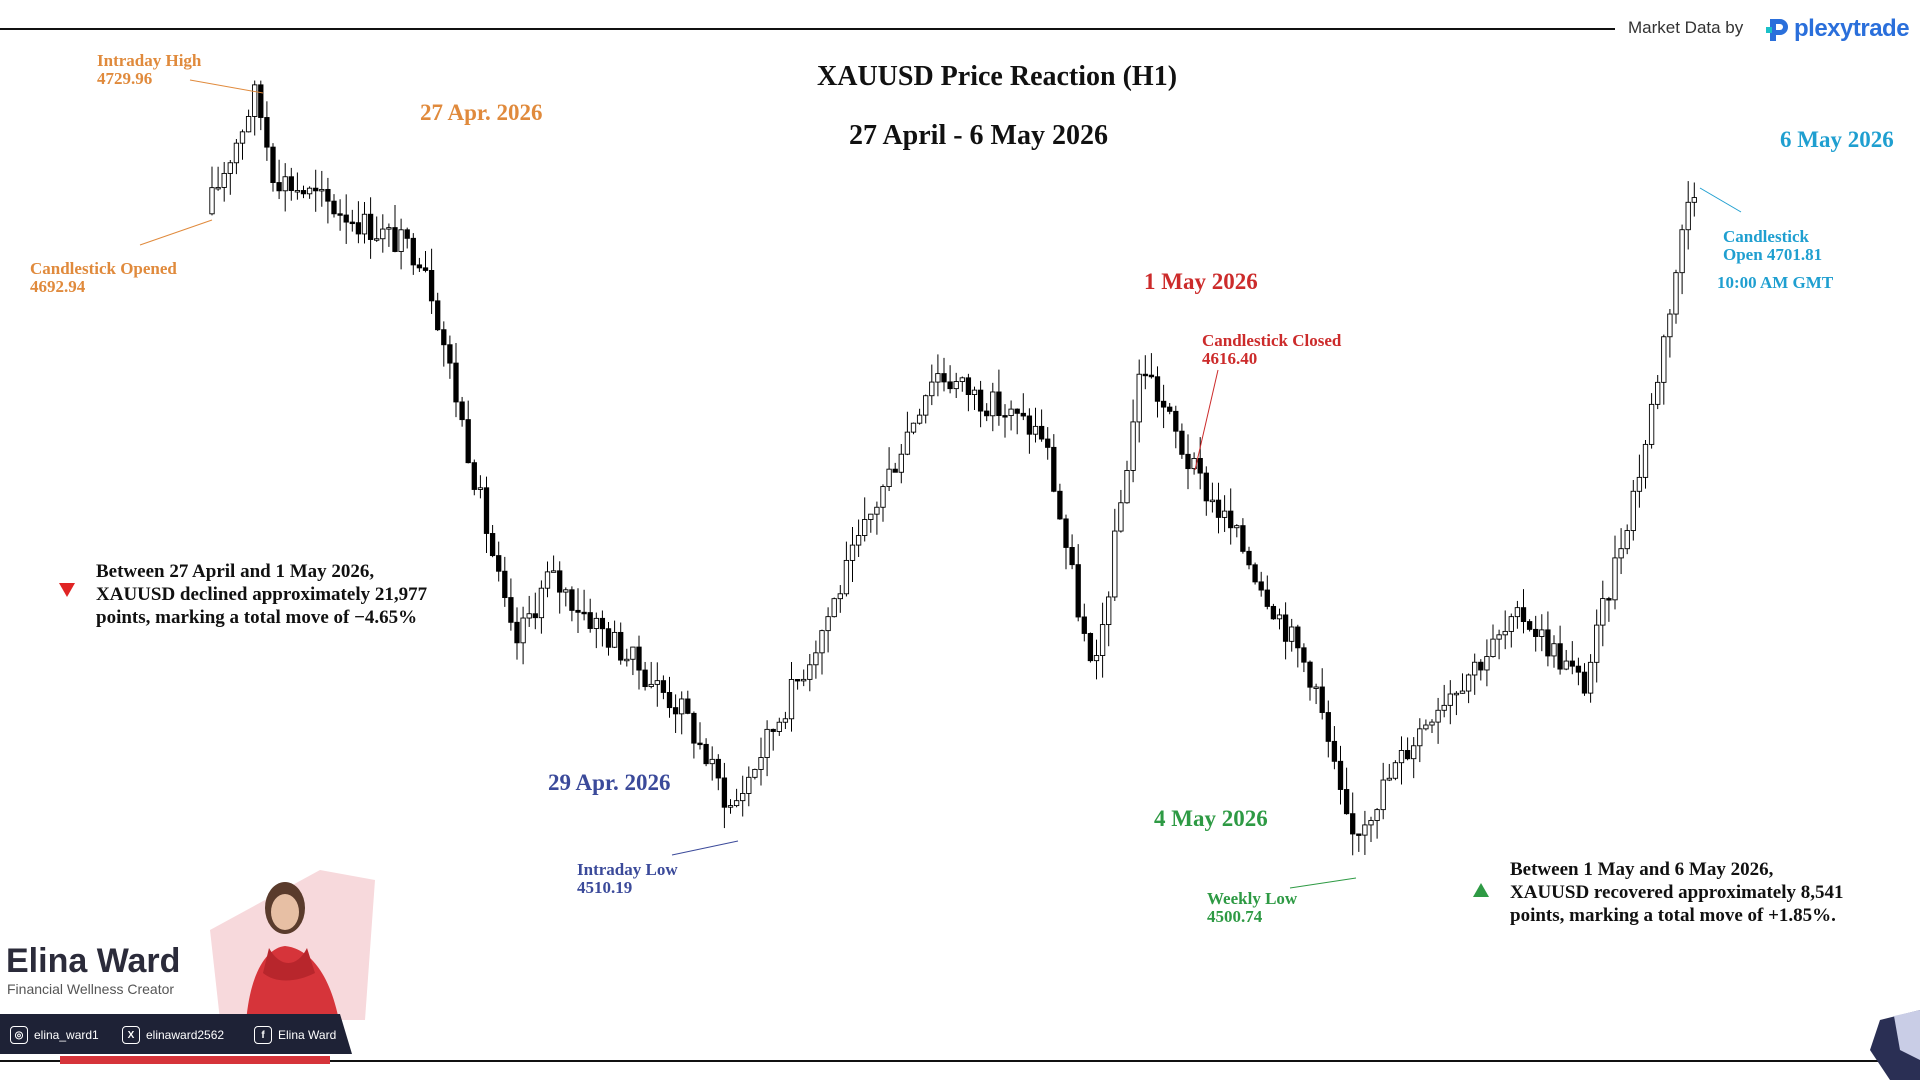  Describe the element at coordinates (978, 135) in the screenshot. I see `chart-subtitle: 27 April - 6 May 2026` at that location.